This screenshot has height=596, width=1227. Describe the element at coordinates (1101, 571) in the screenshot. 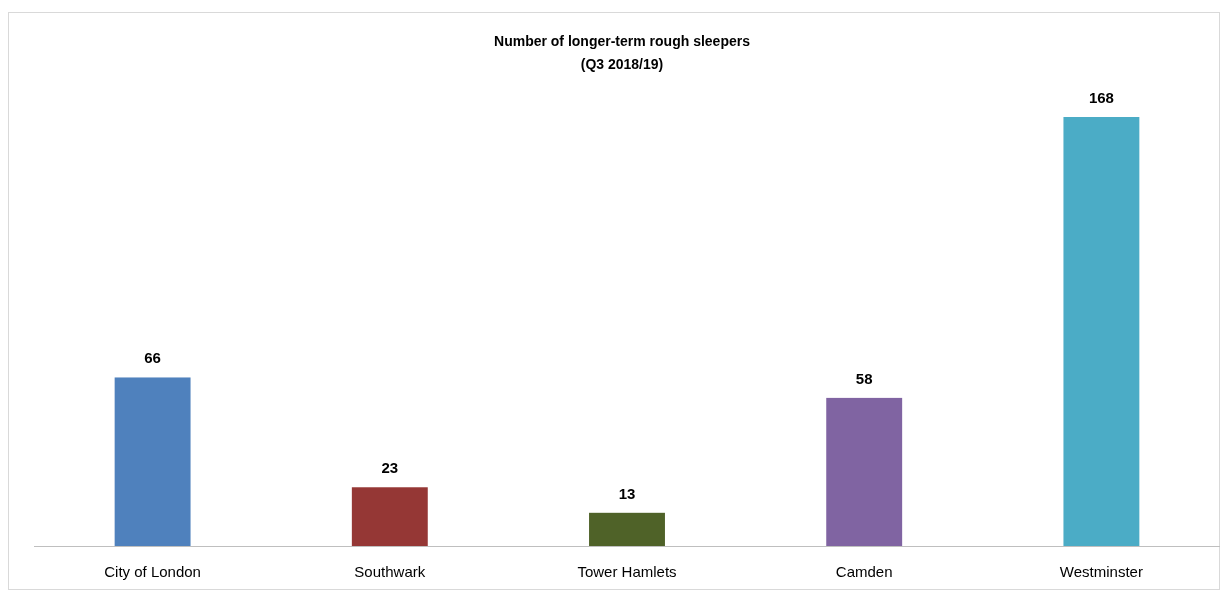

I see `x-tick-label: Westminster` at that location.